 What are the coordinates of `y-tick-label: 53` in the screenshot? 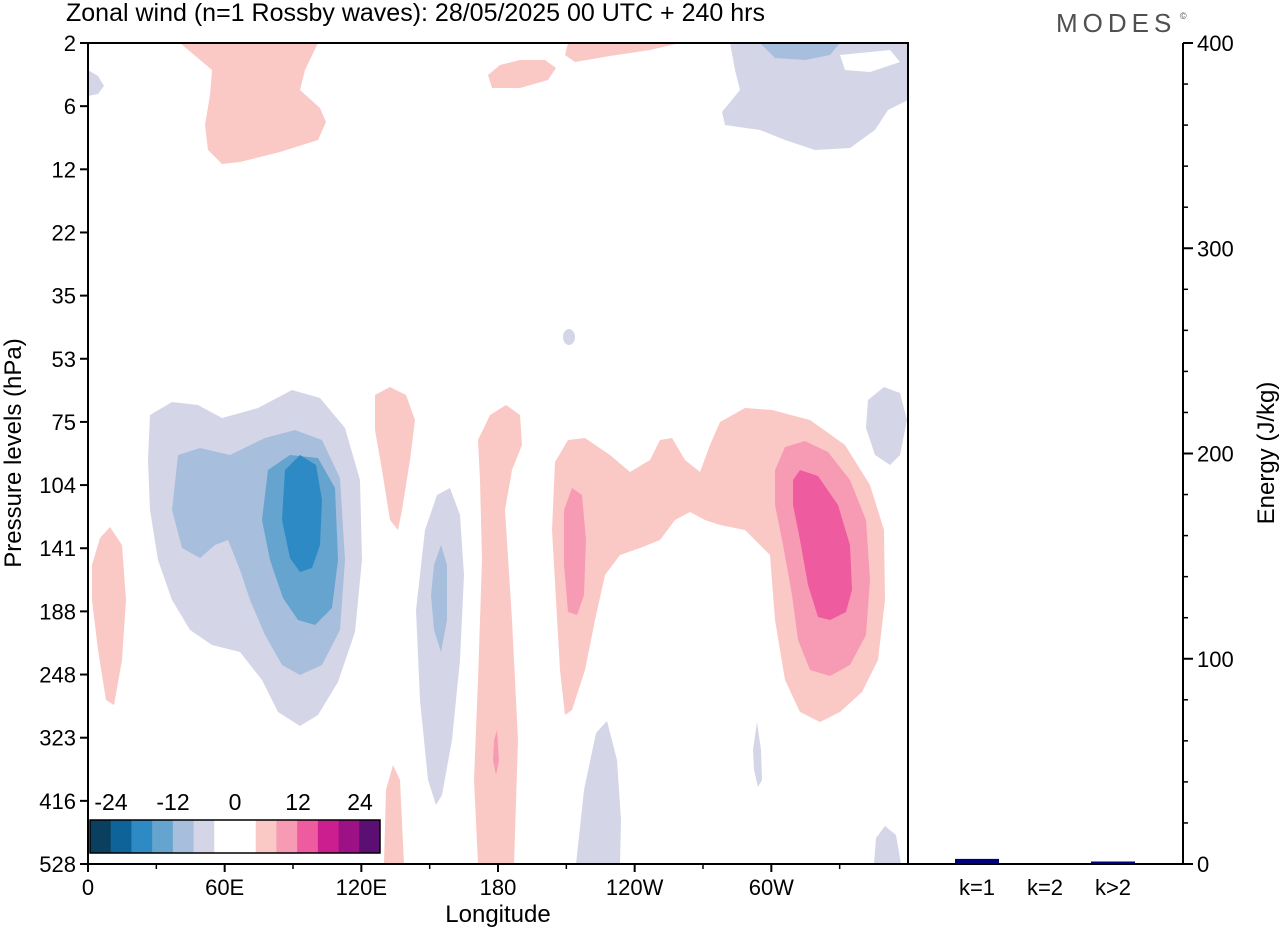 It's located at (64, 359).